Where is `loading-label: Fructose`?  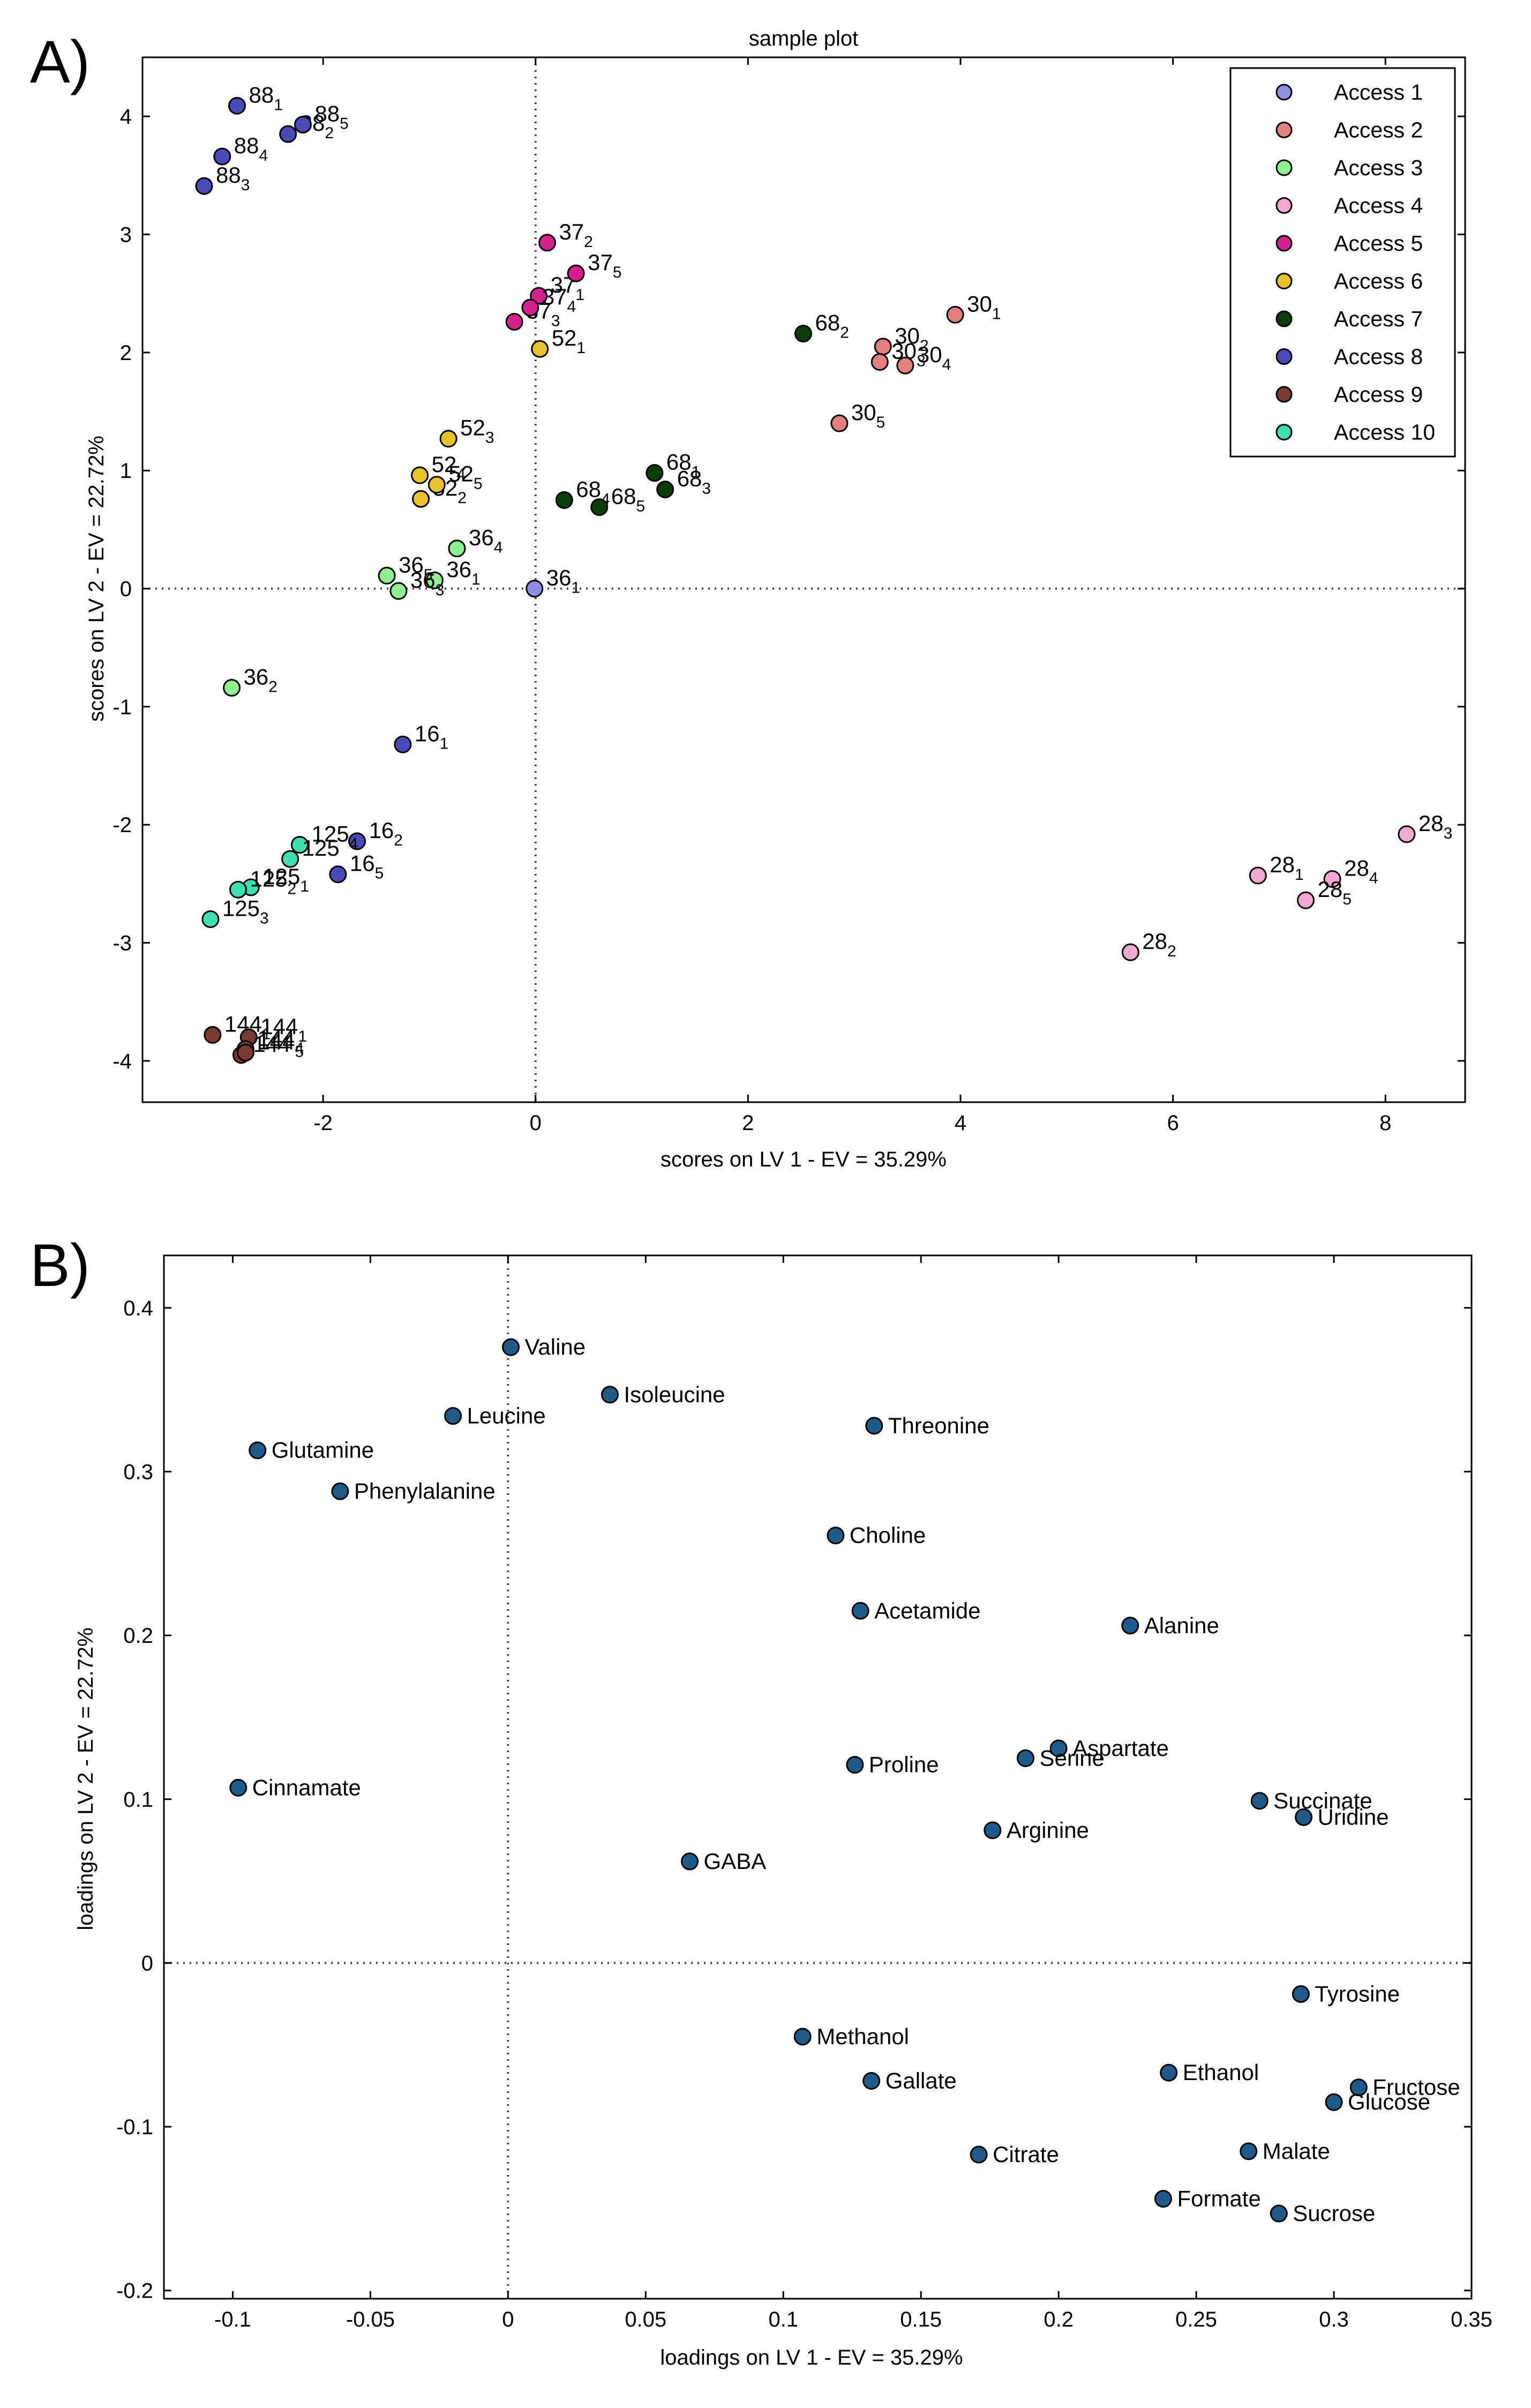 loading-label: Fructose is located at coordinates (1416, 2087).